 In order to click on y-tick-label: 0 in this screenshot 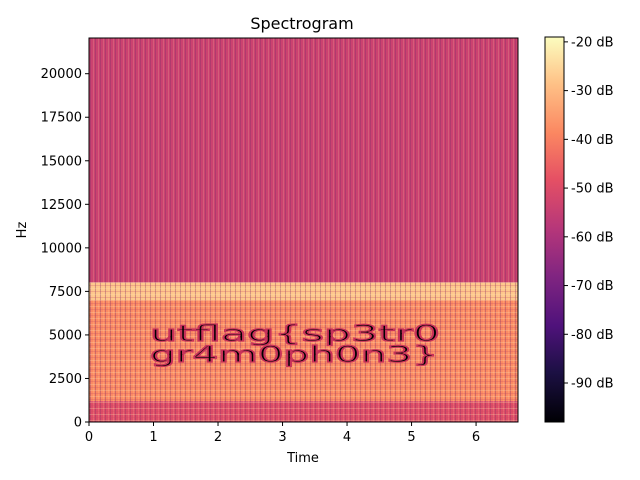, I will do `click(78, 423)`.